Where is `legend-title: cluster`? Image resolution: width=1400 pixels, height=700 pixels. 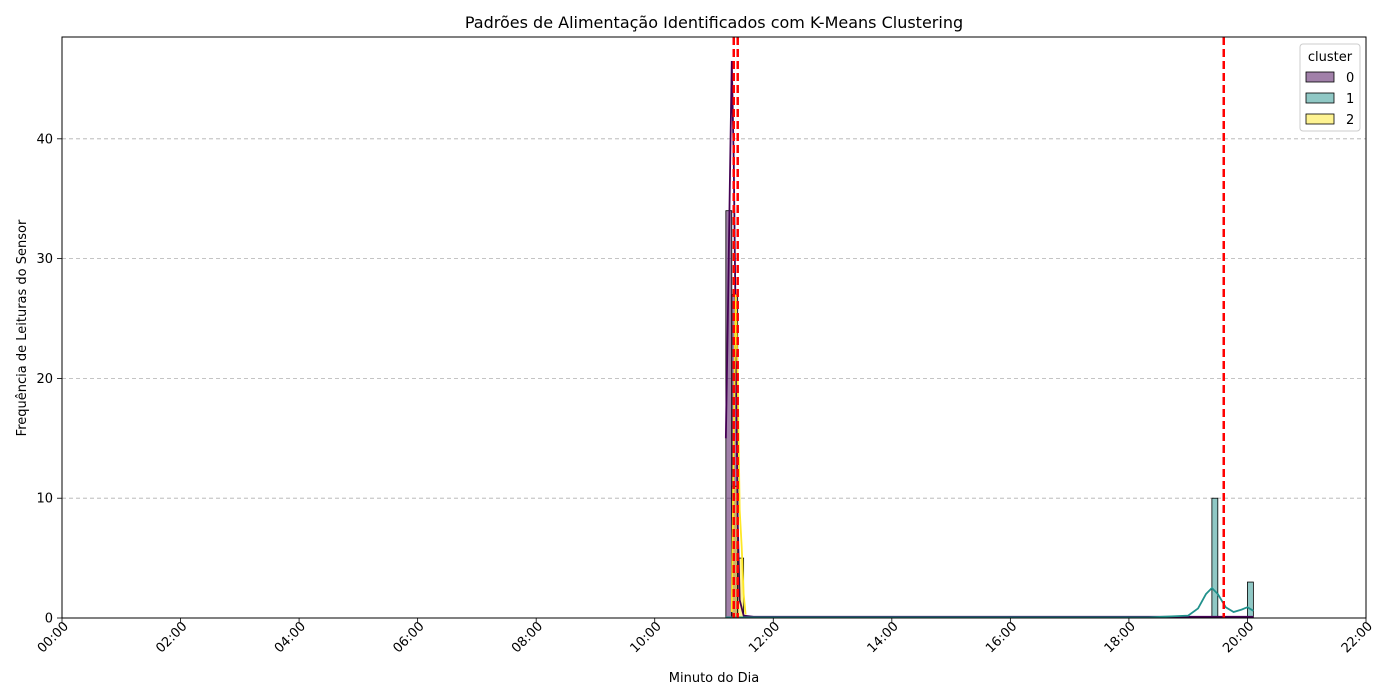
legend-title: cluster is located at coordinates (1330, 57).